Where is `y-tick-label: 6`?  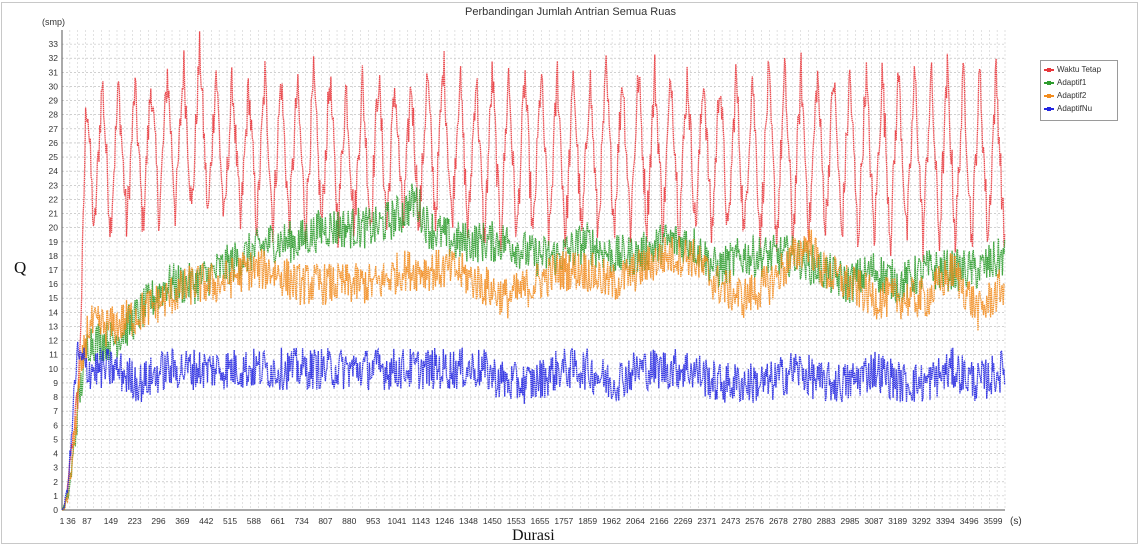 y-tick-label: 6 is located at coordinates (55, 425).